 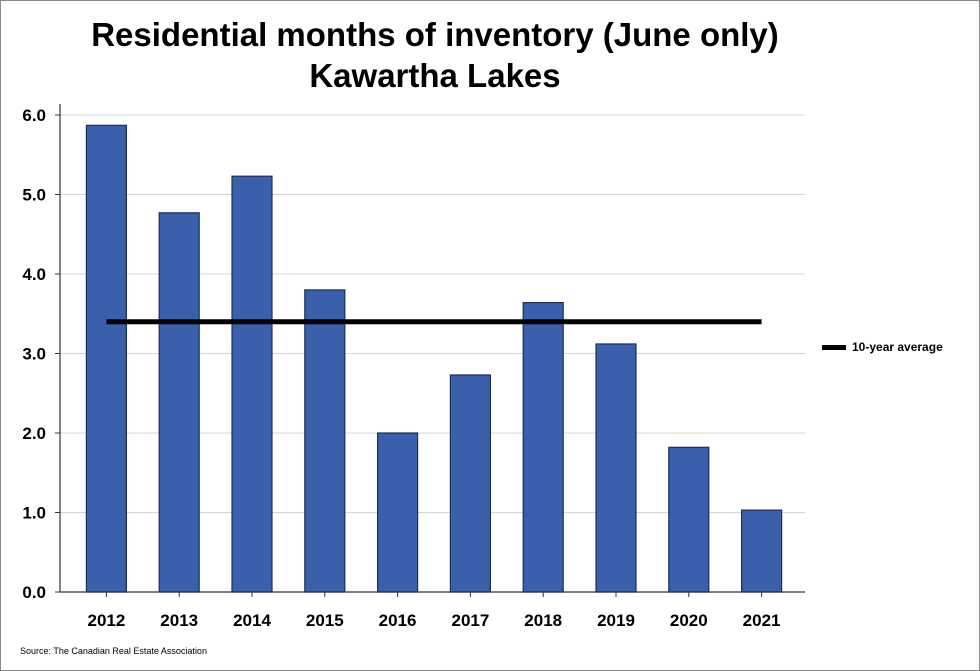 What do you see at coordinates (34, 195) in the screenshot?
I see `y-tick-label: 5.0` at bounding box center [34, 195].